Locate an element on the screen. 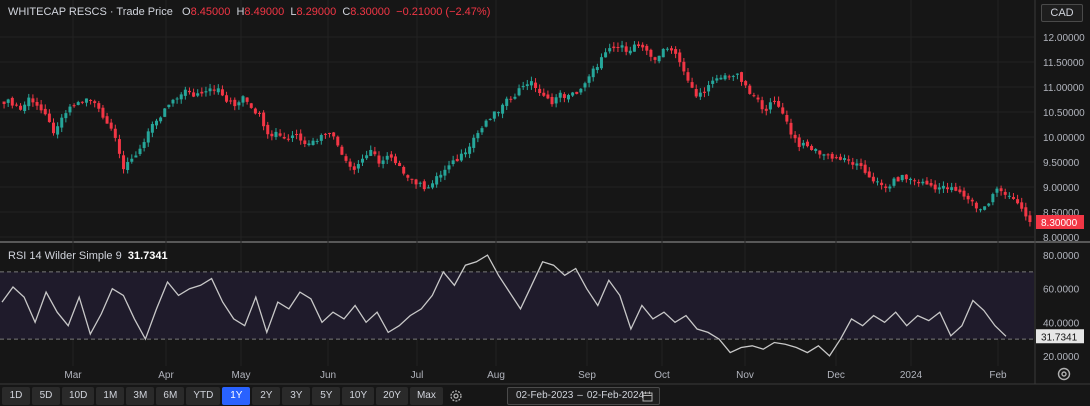 The image size is (1090, 406). range-button-3y: 3Y is located at coordinates (296, 396).